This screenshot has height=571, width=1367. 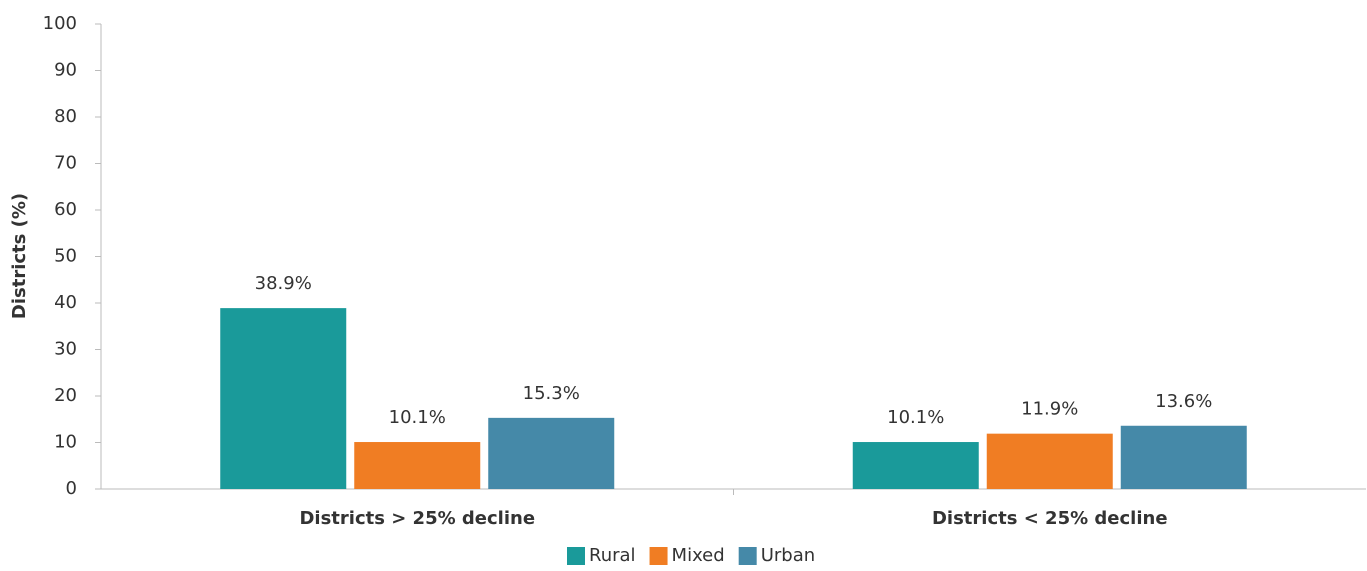 What do you see at coordinates (551, 393) in the screenshot?
I see `data-label: 15.3%` at bounding box center [551, 393].